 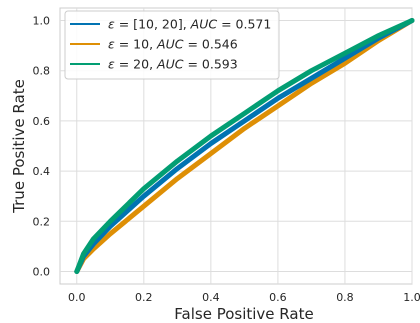 I want to click on y-tick-labels: 0.0 0.2 0.4 0.6 0.8 1.0, so click(x=42, y=147).